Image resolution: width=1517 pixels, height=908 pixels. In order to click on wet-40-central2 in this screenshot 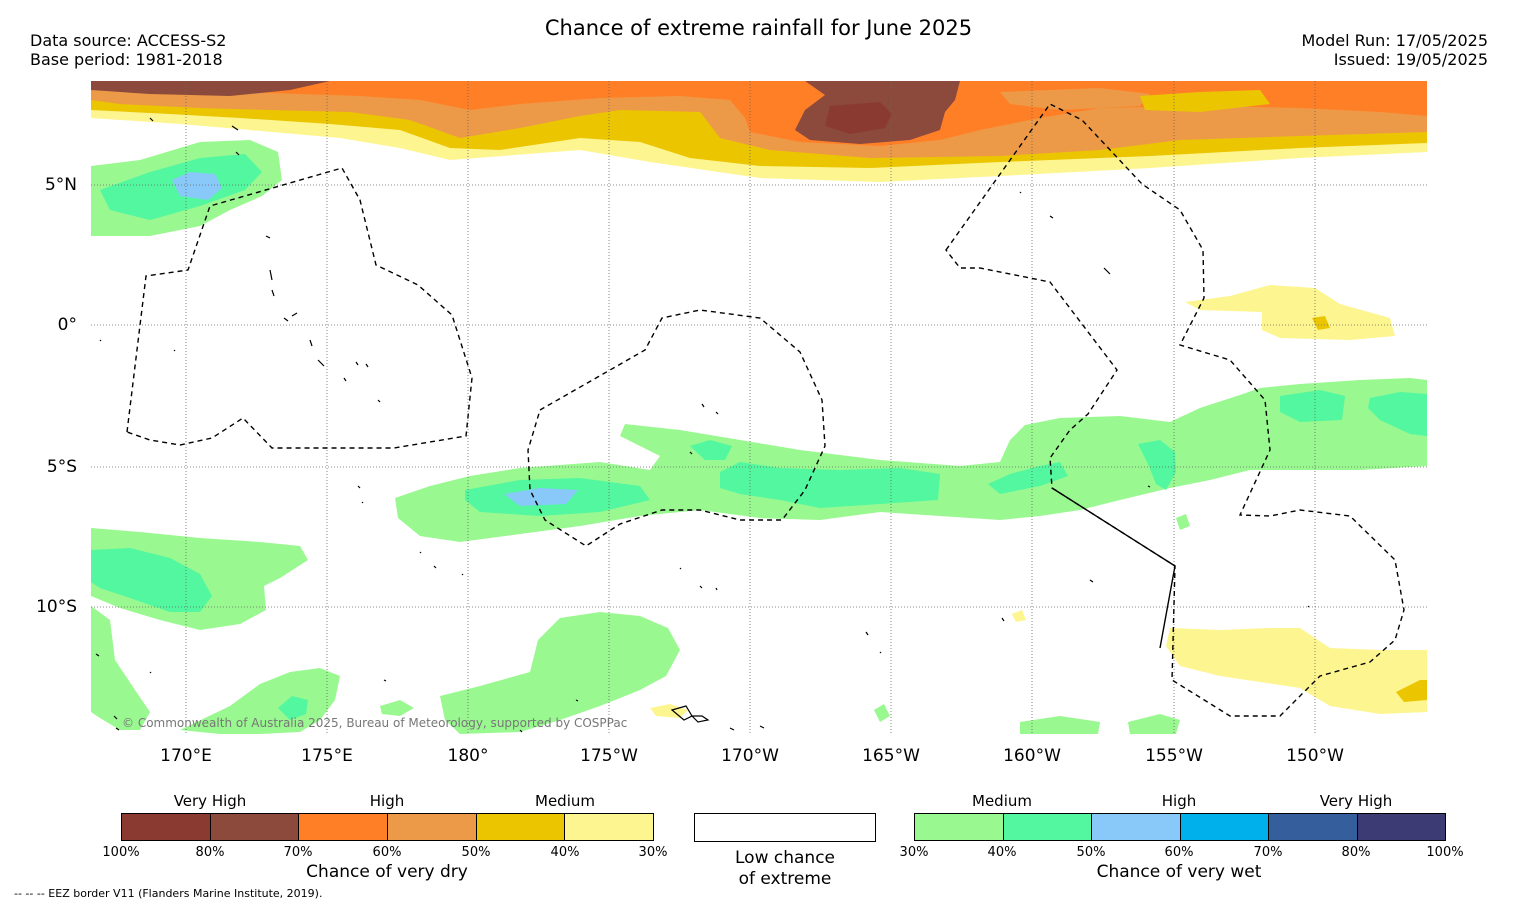, I will do `click(830, 485)`.